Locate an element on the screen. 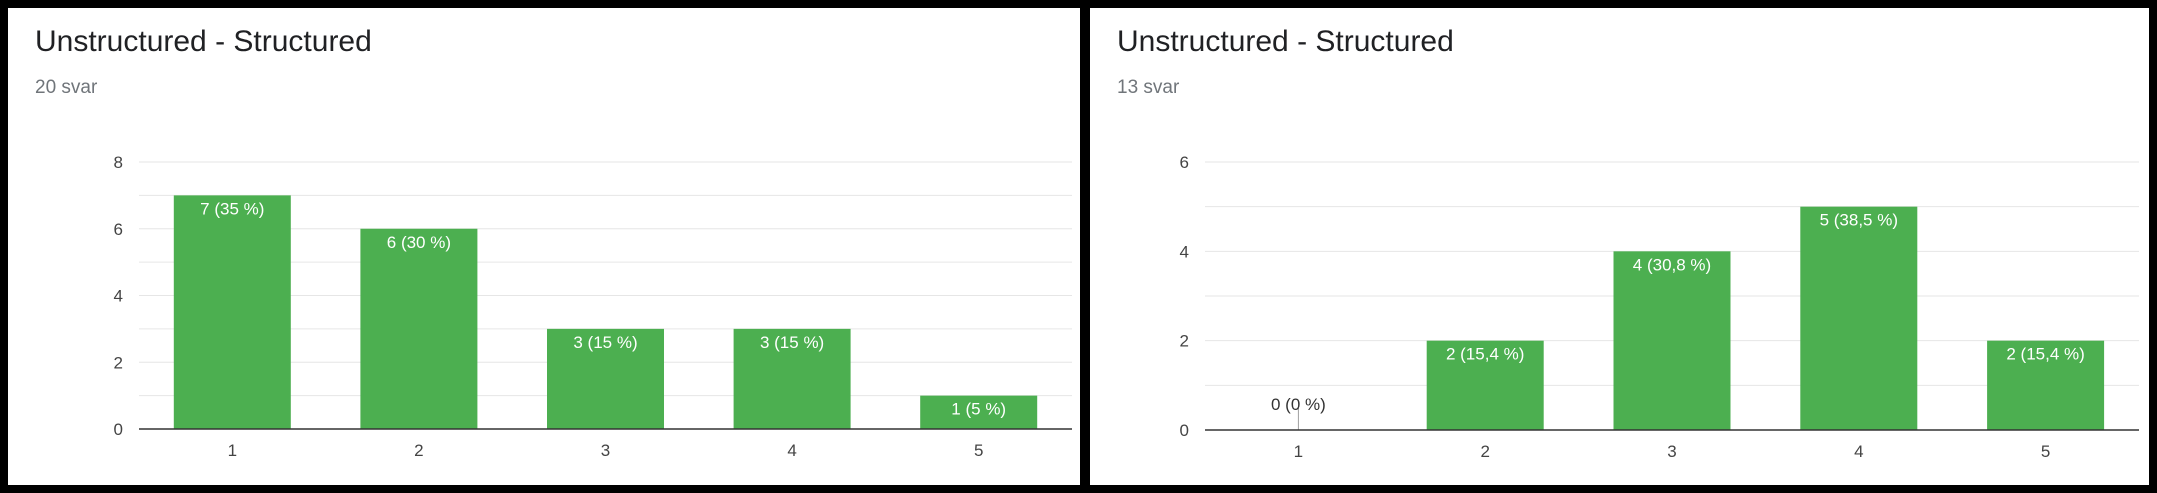  bar-data-label: 1 (5 %) is located at coordinates (978, 409).